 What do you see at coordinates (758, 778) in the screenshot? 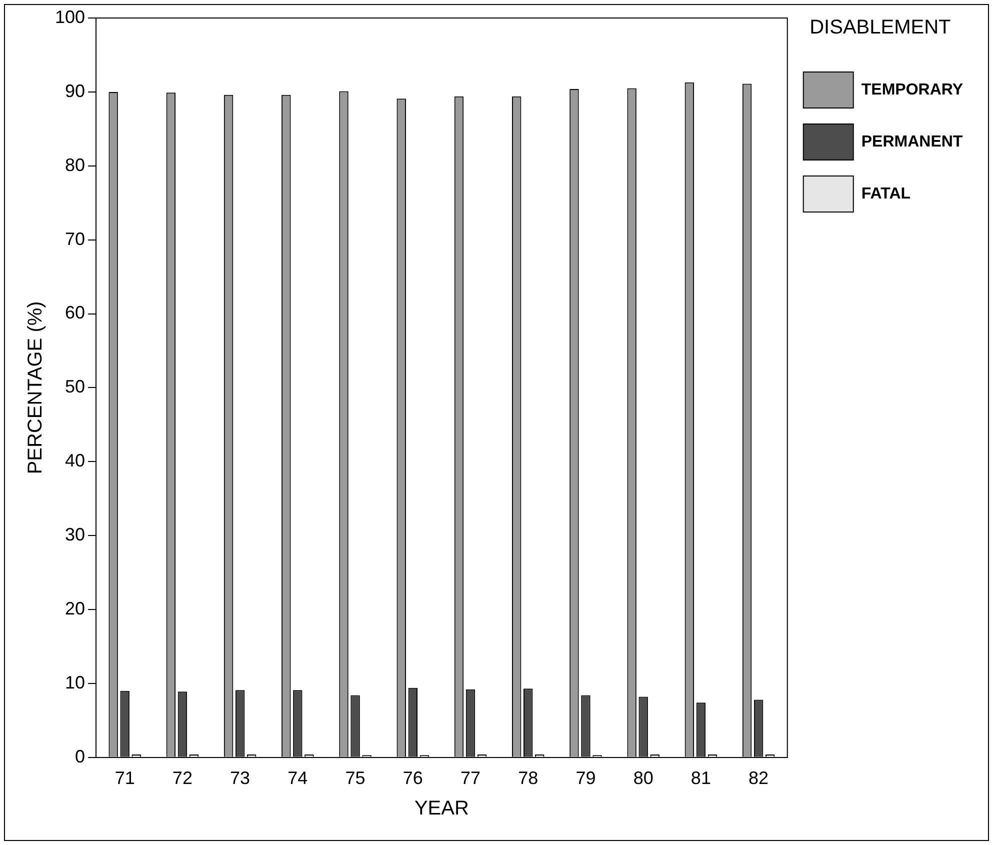
I see `x-tick-label: 82` at bounding box center [758, 778].